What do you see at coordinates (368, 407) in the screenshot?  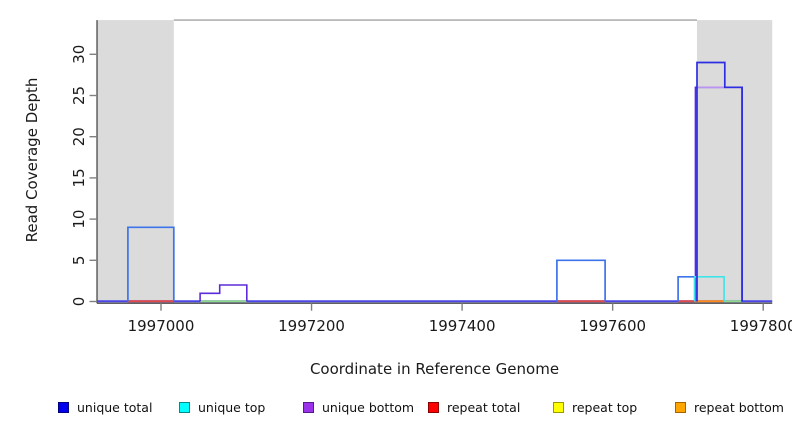 I see `legend-label-unique-bottom: unique bottom` at bounding box center [368, 407].